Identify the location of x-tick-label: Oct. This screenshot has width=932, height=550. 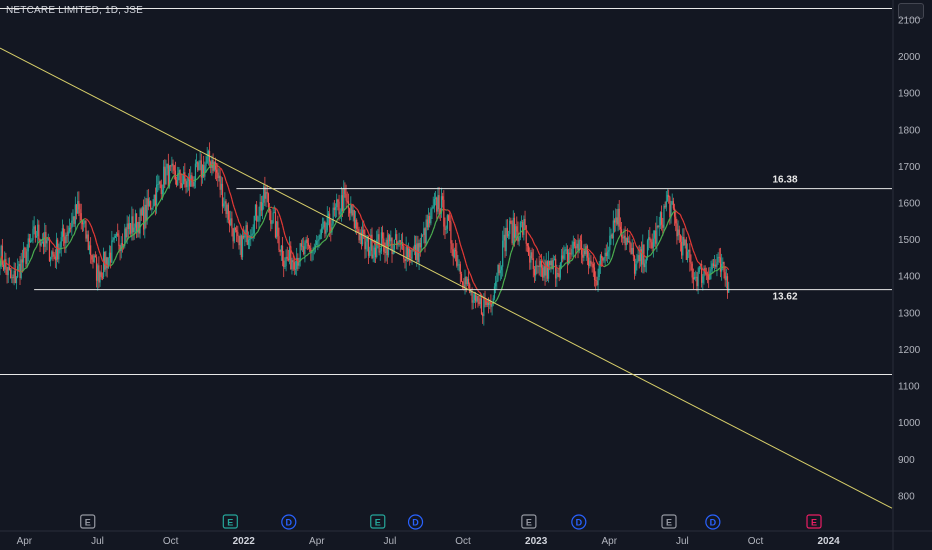
(463, 541).